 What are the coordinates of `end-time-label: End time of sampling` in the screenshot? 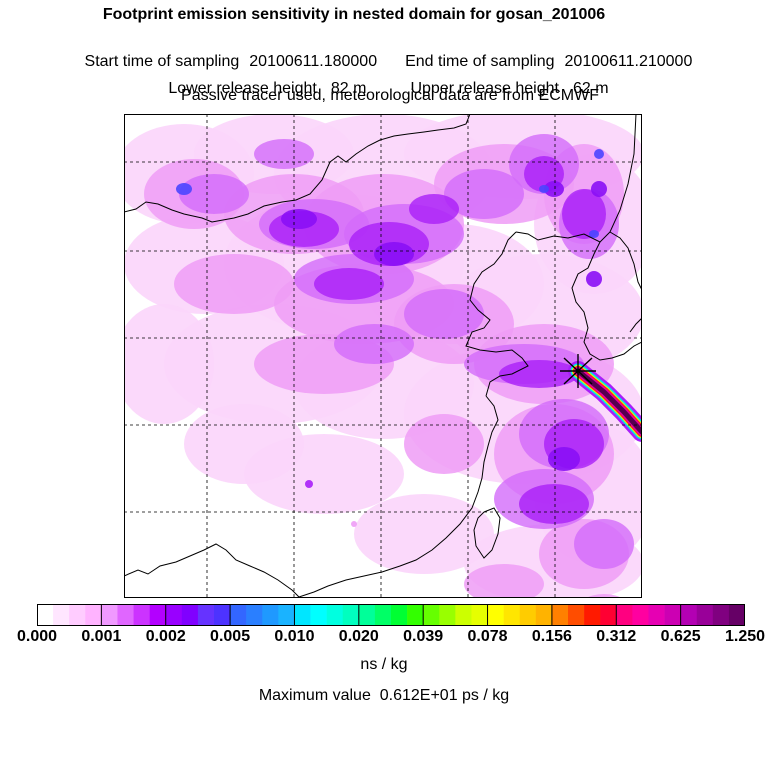 It's located at (480, 61).